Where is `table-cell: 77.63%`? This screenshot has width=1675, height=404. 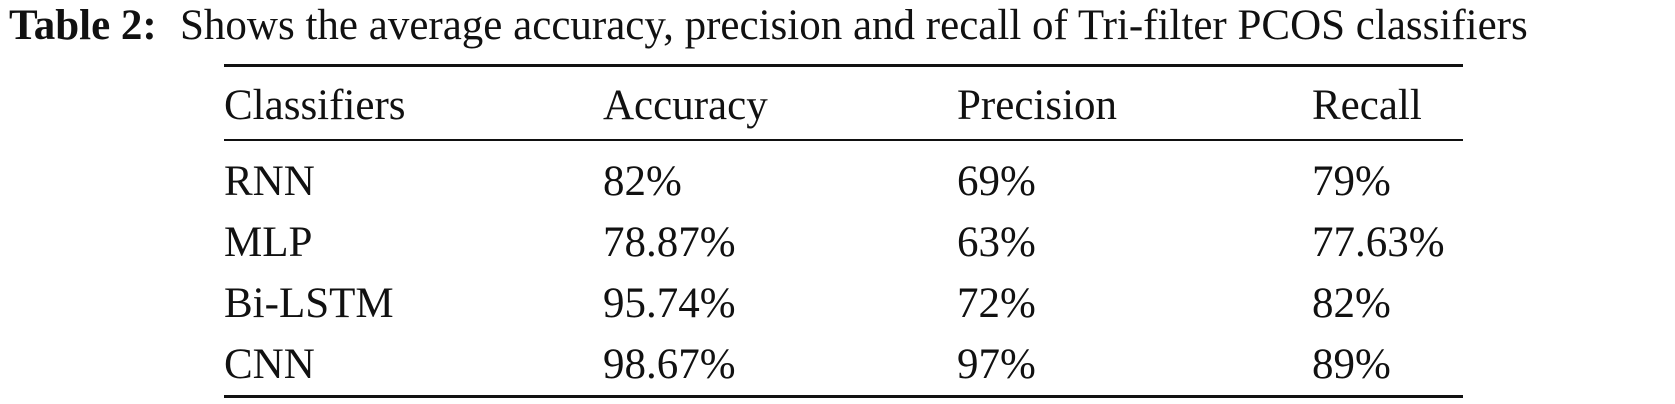
table-cell: 77.63% is located at coordinates (1378, 242).